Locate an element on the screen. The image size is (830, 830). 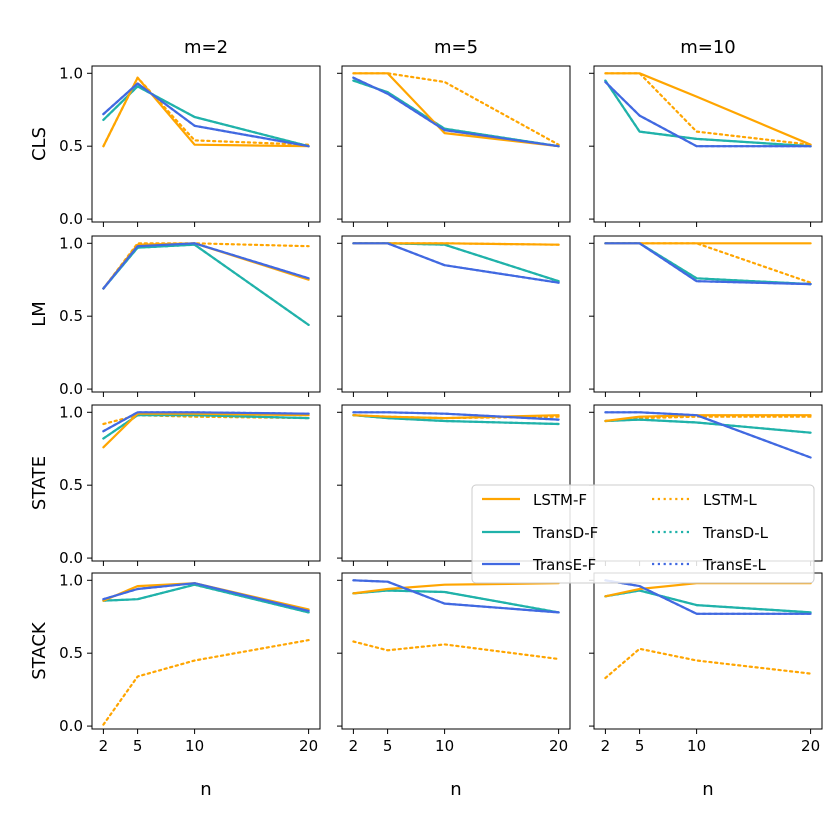
panel-stack-m-5: 2 5 10 20 is located at coordinates (454, 663).